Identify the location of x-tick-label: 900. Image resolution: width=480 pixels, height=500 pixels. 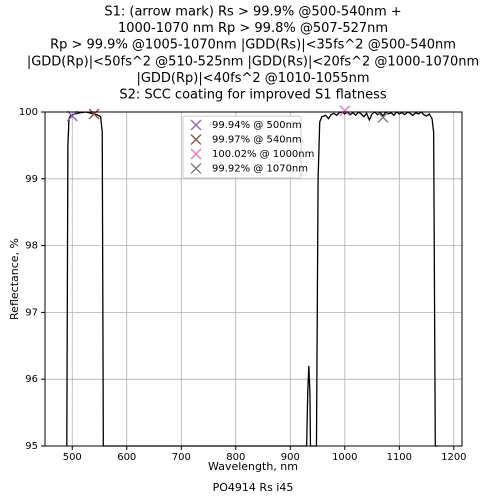
(290, 457).